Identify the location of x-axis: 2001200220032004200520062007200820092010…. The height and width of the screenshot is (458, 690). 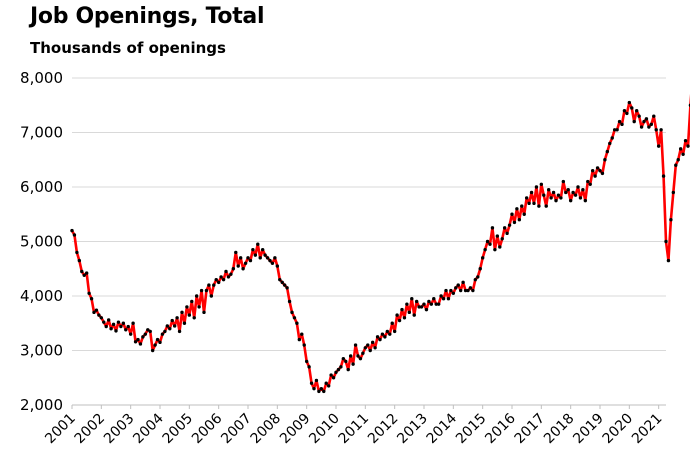
(354, 426).